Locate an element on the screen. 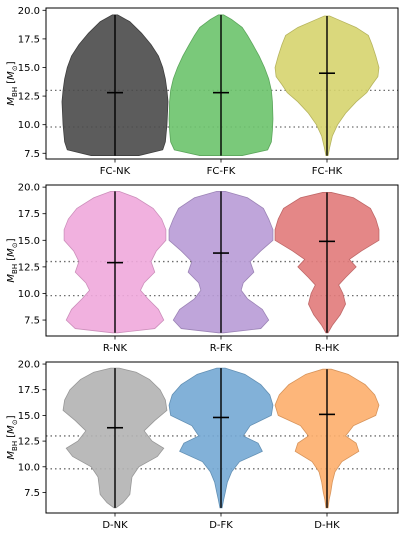 This screenshot has width=407, height=543. x-tick-label: D-FK is located at coordinates (221, 525).